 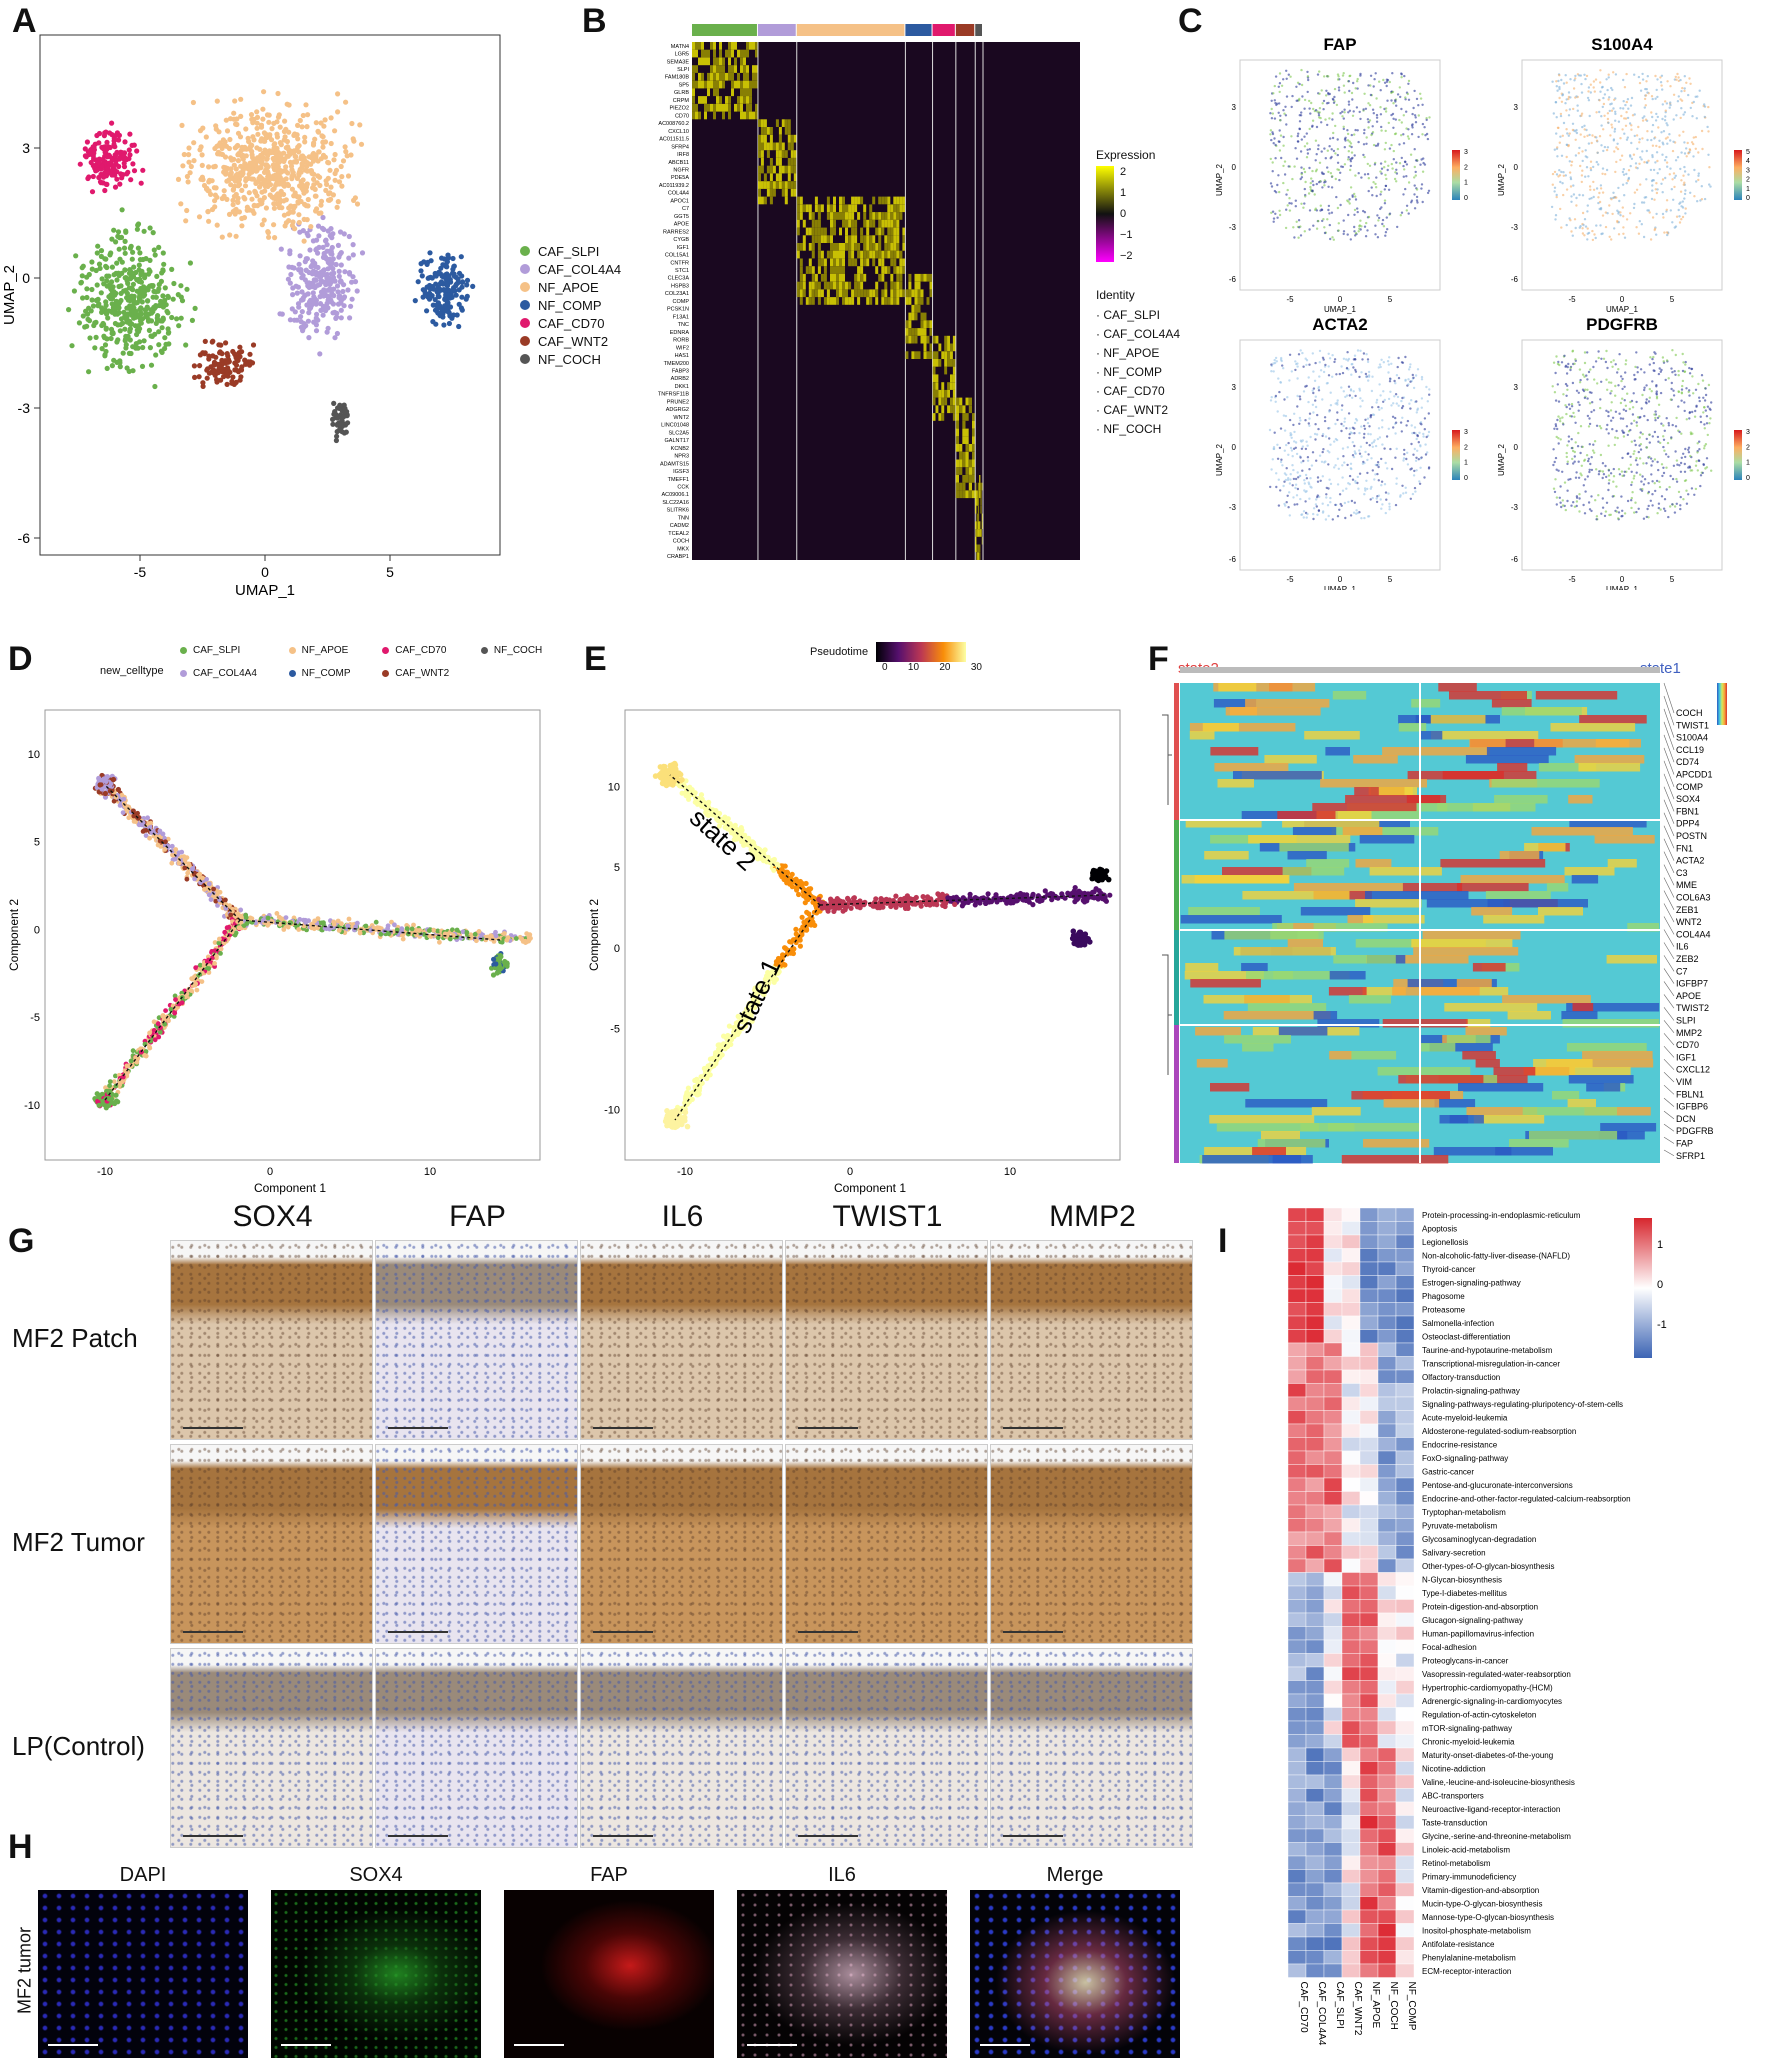 I want to click on y-tick-label: 3, so click(x=1234, y=387).